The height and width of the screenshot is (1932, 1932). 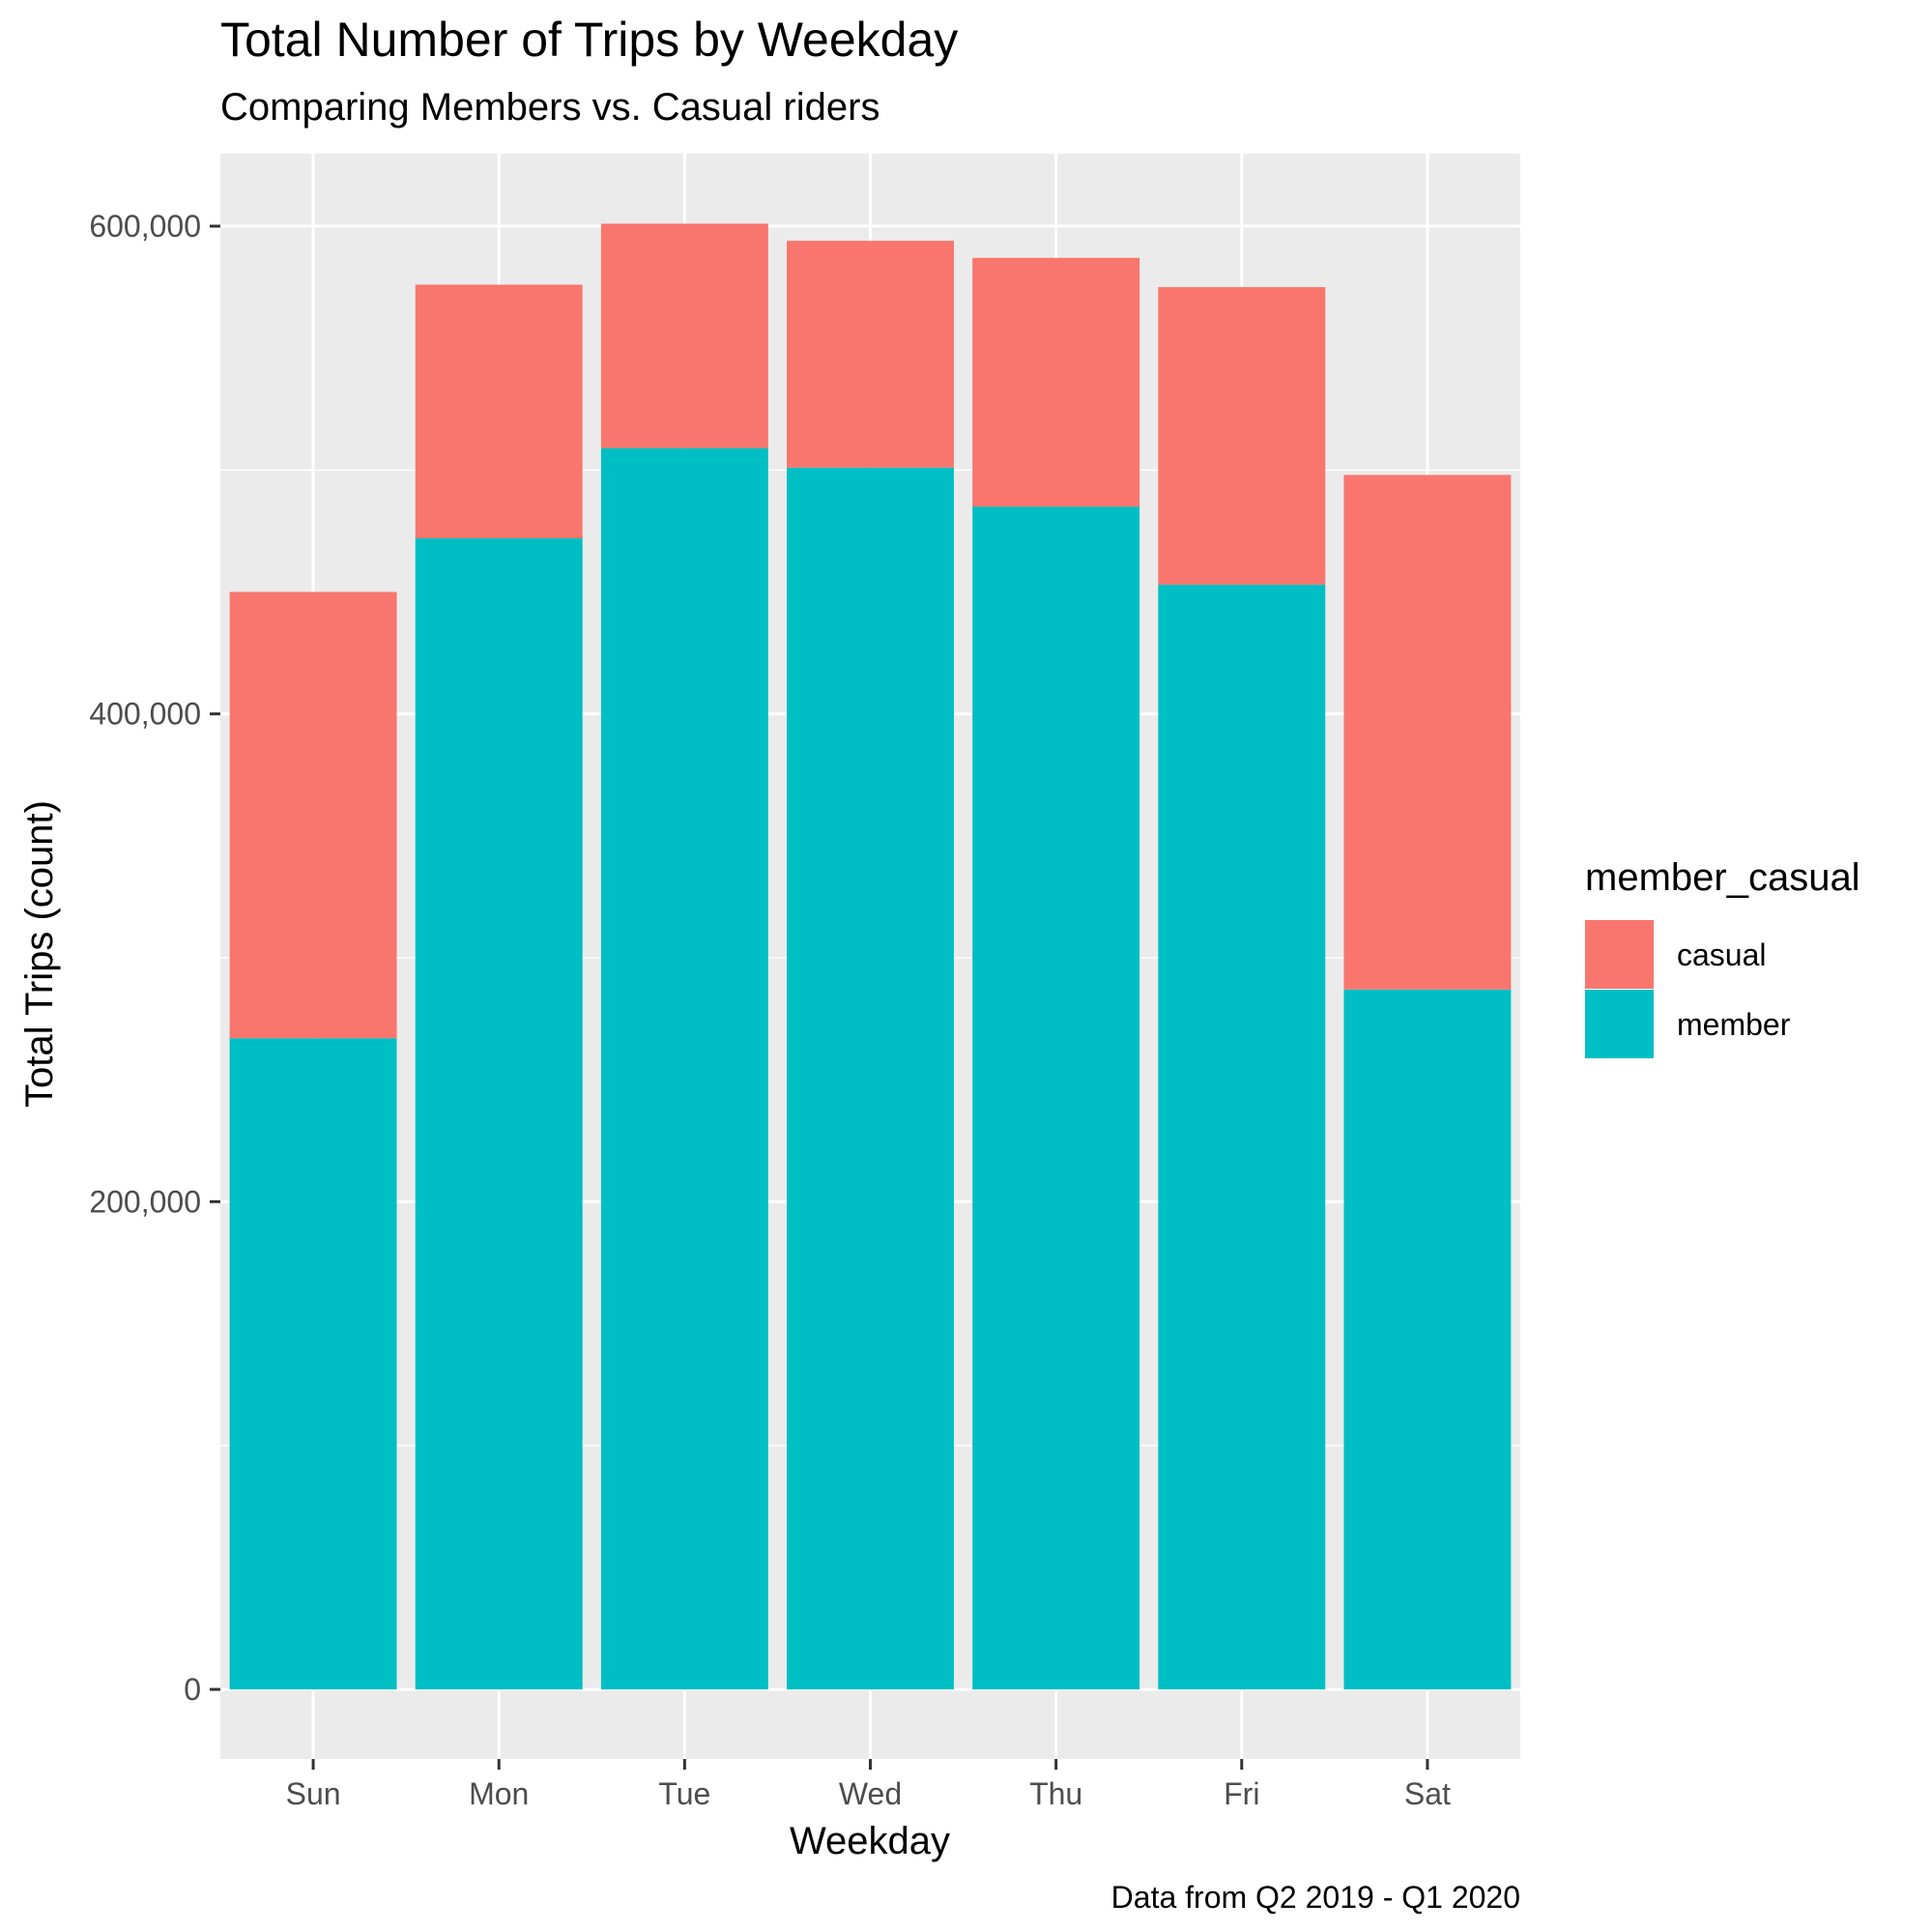 What do you see at coordinates (1427, 732) in the screenshot?
I see `bar-casual-sat` at bounding box center [1427, 732].